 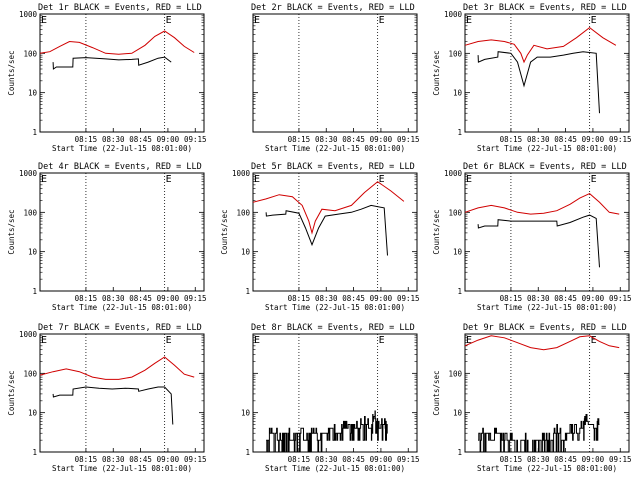 What do you see at coordinates (120, 8) in the screenshot?
I see `panel-title: Det 1r BLACK = Events, RED = LLD` at bounding box center [120, 8].